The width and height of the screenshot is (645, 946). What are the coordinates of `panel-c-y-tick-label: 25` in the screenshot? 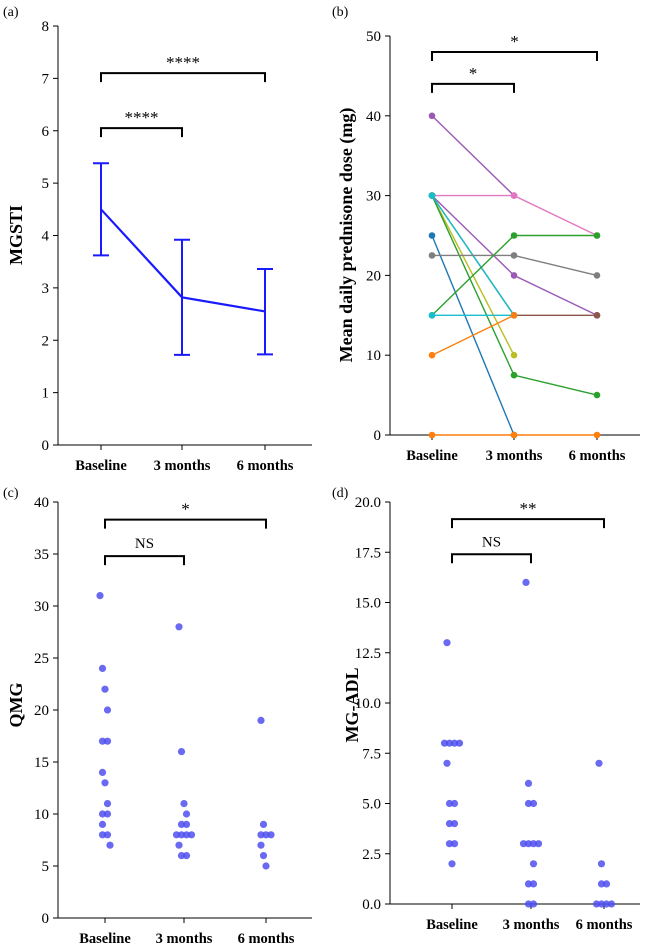 It's located at (41, 659).